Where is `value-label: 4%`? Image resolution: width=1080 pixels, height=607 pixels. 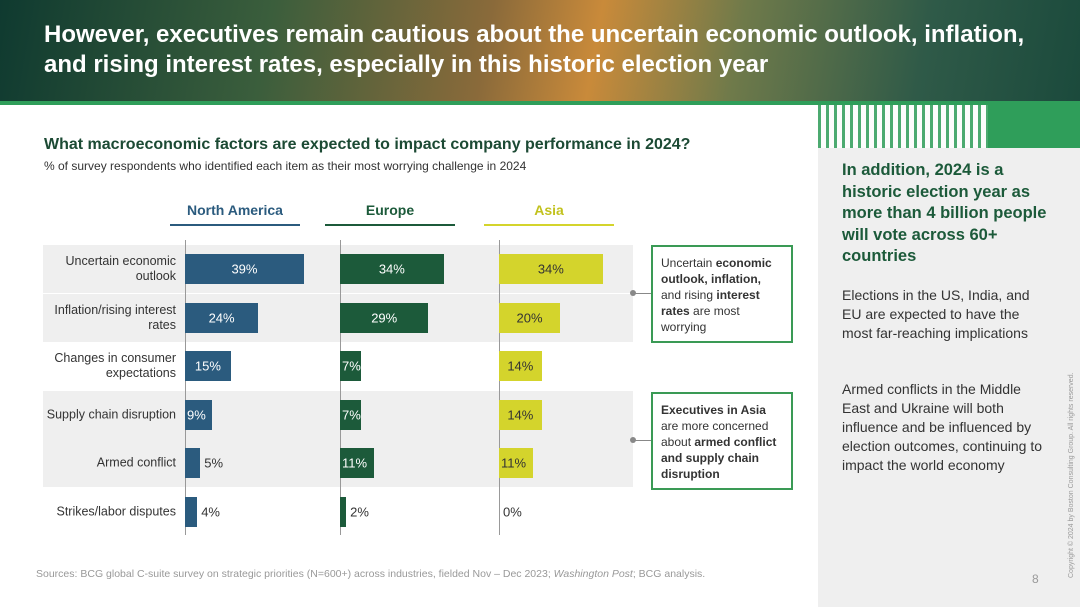 value-label: 4% is located at coordinates (210, 511).